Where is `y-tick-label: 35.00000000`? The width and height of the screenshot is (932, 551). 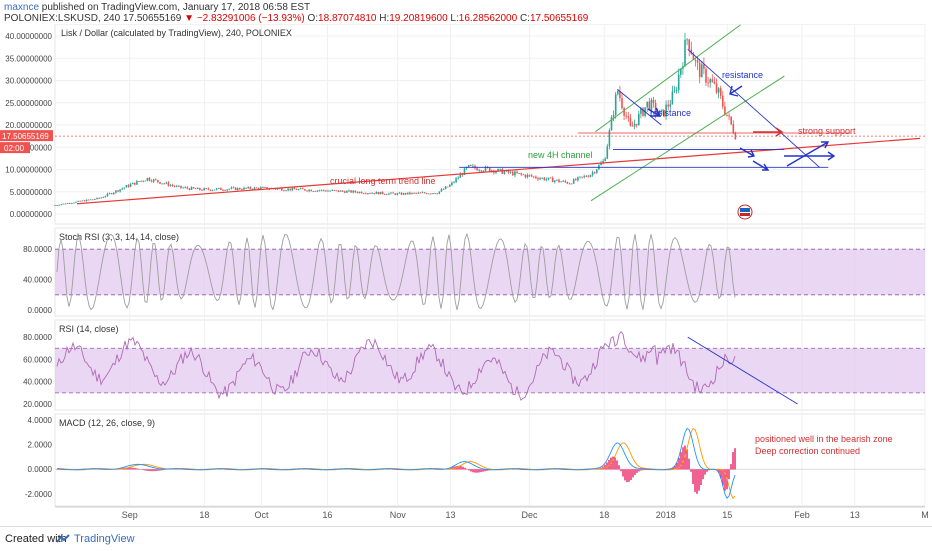
y-tick-label: 35.00000000 is located at coordinates (28, 58).